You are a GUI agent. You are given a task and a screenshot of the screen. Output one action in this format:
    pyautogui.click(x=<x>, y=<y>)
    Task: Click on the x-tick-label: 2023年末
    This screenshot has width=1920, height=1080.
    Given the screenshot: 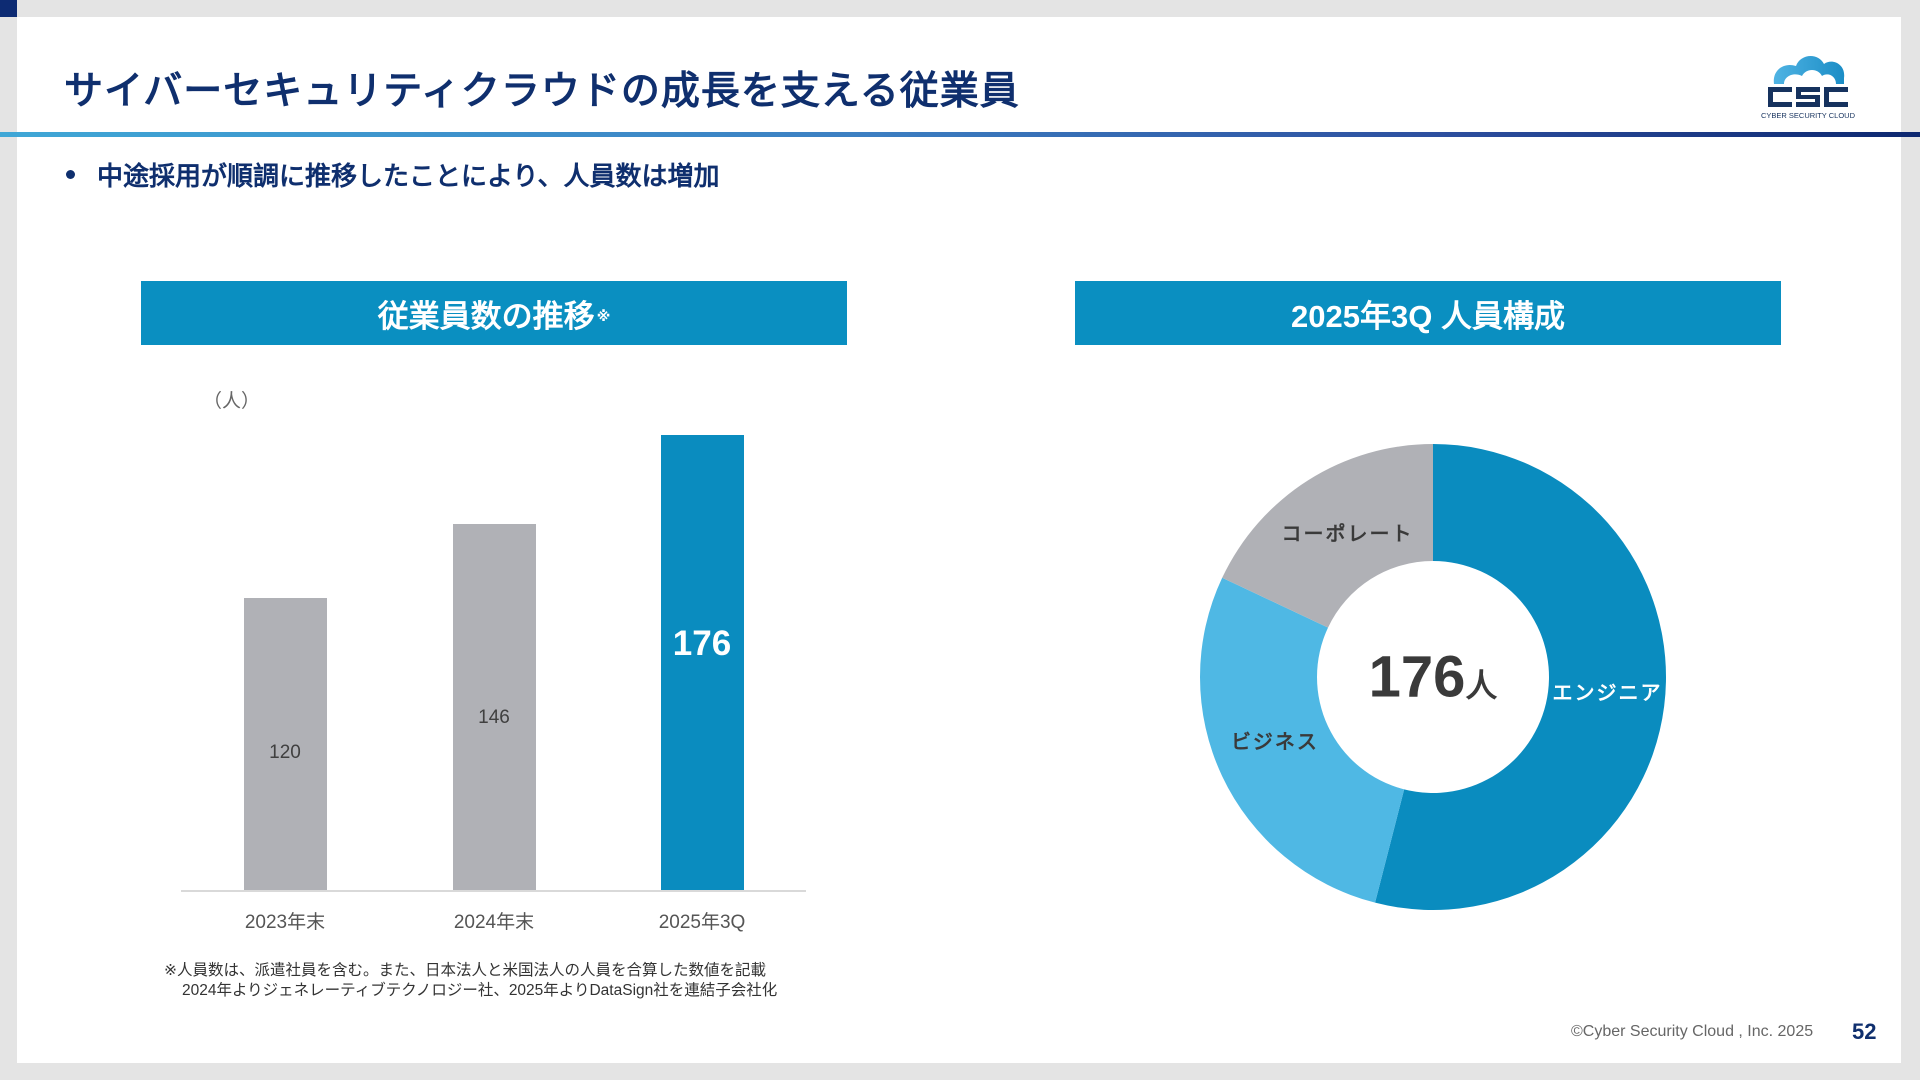 What is the action you would take?
    pyautogui.click(x=285, y=922)
    